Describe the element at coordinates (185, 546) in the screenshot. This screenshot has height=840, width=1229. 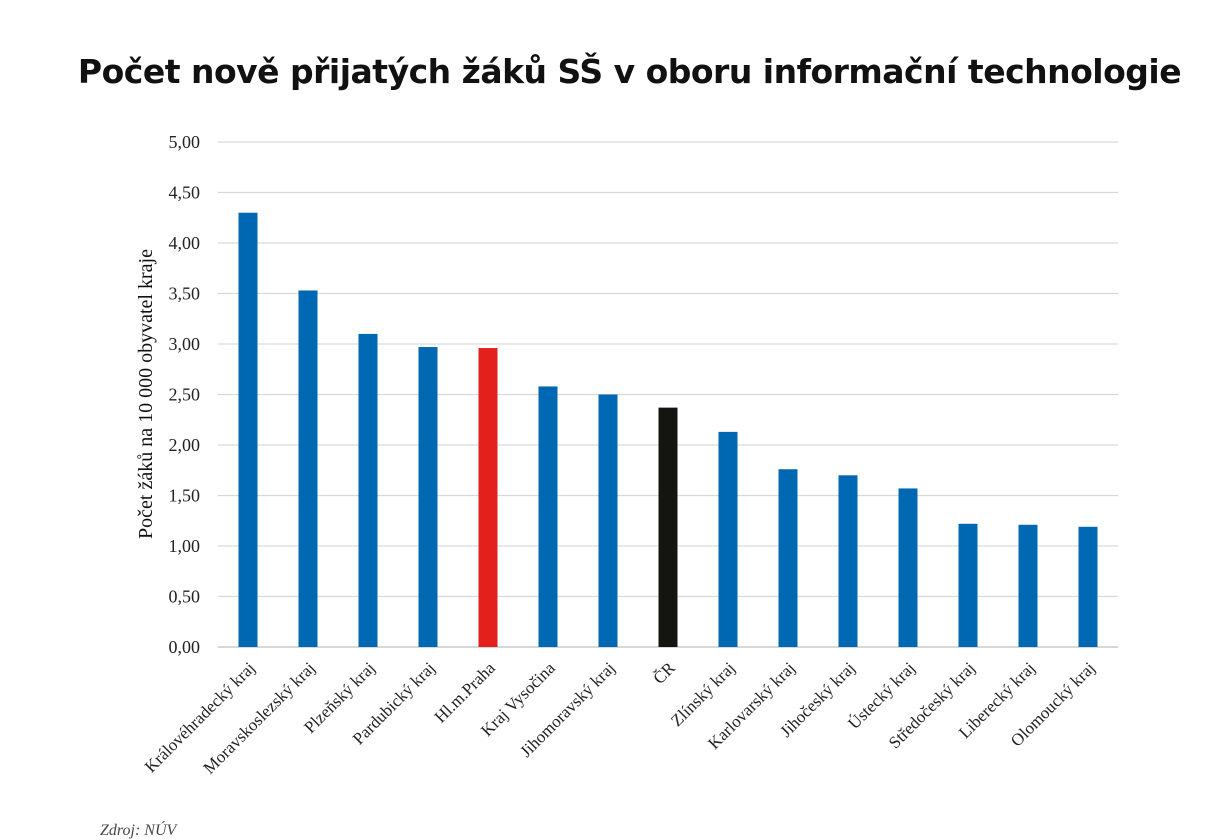
I see `y-tick-label: 1,00` at that location.